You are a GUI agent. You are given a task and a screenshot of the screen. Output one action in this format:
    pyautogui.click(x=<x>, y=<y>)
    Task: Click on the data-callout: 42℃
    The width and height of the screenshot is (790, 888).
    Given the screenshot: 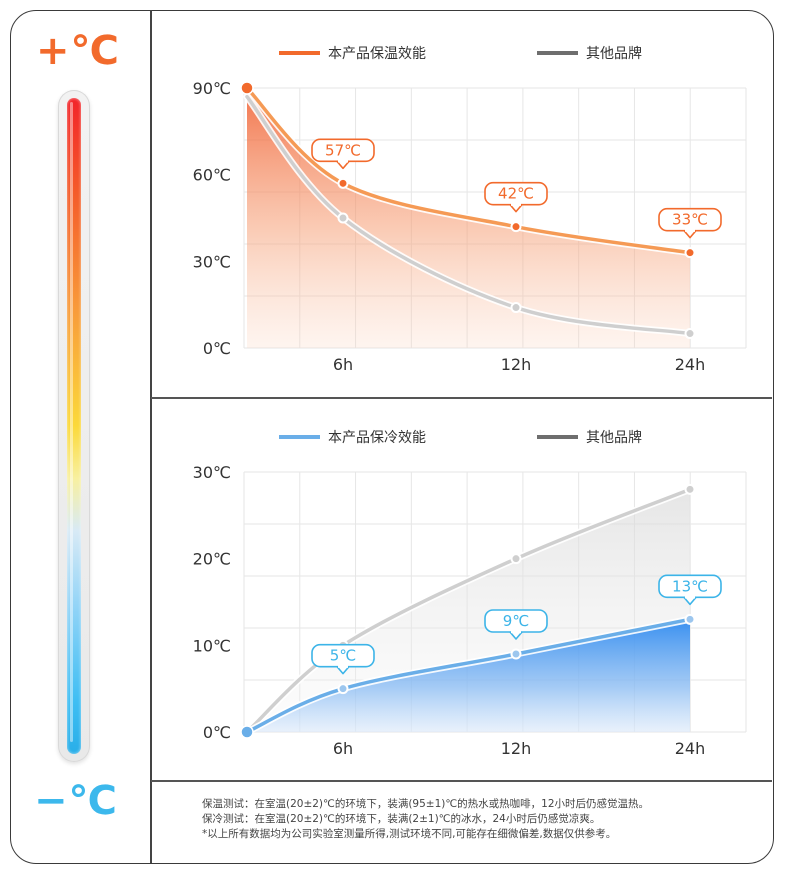 What is the action you would take?
    pyautogui.click(x=516, y=197)
    